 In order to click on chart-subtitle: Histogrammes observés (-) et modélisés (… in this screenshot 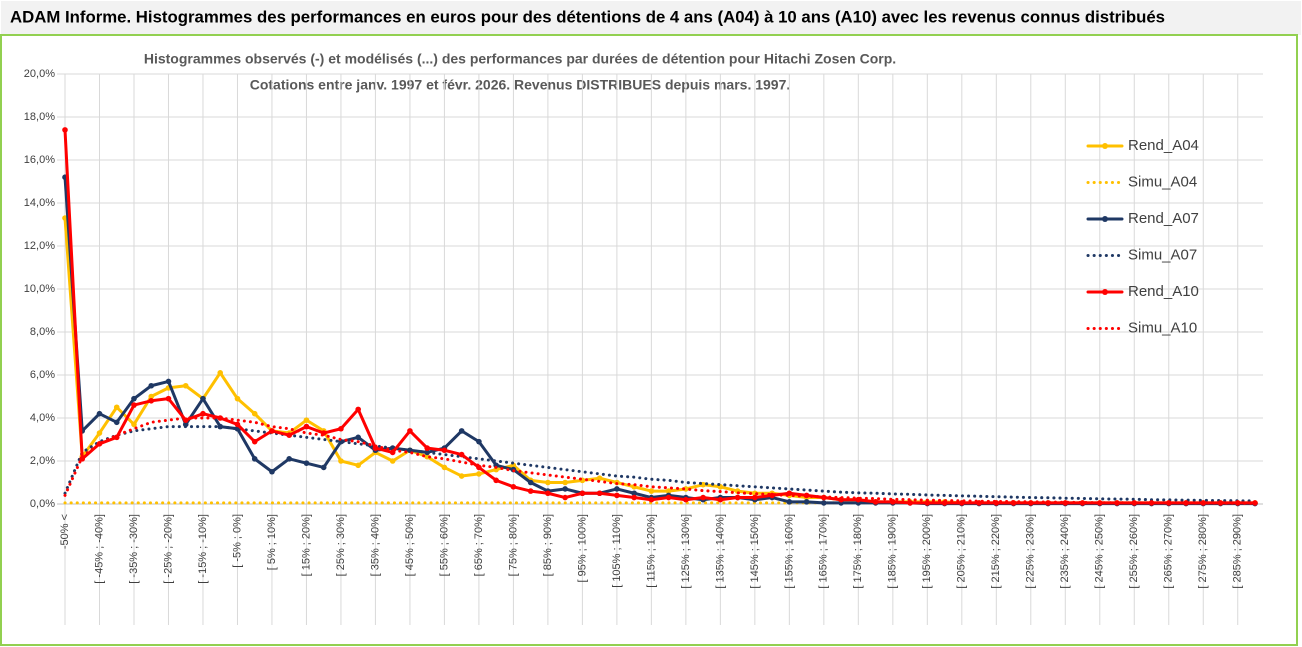, I will do `click(520, 59)`.